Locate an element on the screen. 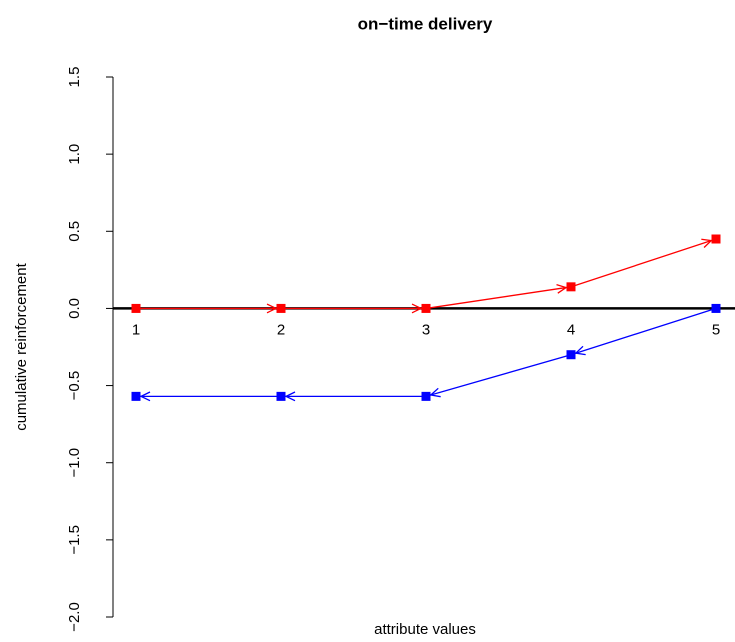 This screenshot has width=735, height=642. y-tick-label: −2.0 is located at coordinates (74, 617).